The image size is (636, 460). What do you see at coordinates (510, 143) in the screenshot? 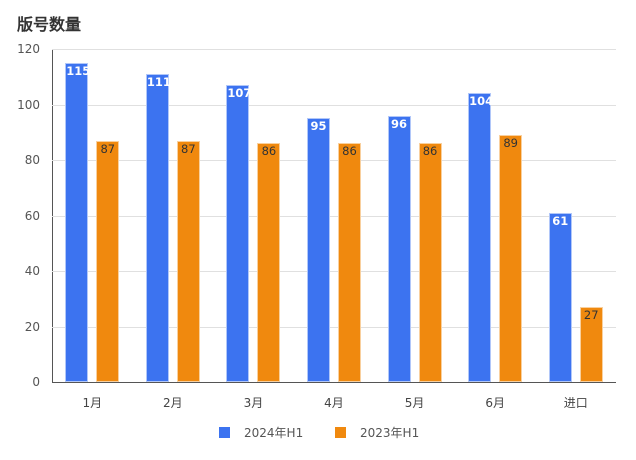
I see `bar-value-label: 89` at bounding box center [510, 143].